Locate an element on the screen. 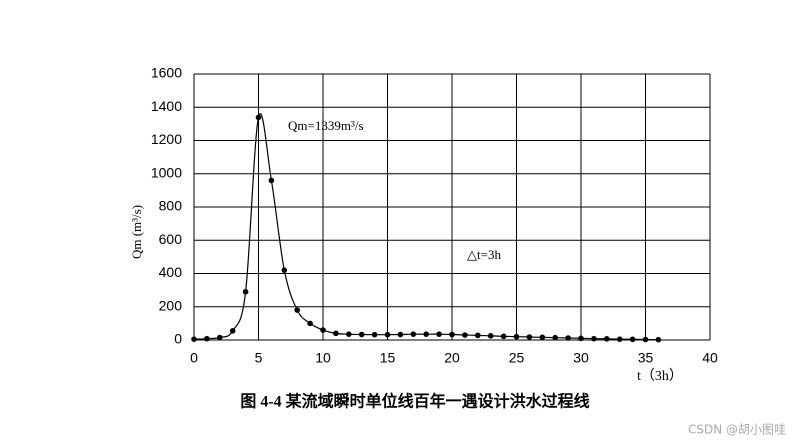  y-tick-label: 1400 is located at coordinates (166, 106).